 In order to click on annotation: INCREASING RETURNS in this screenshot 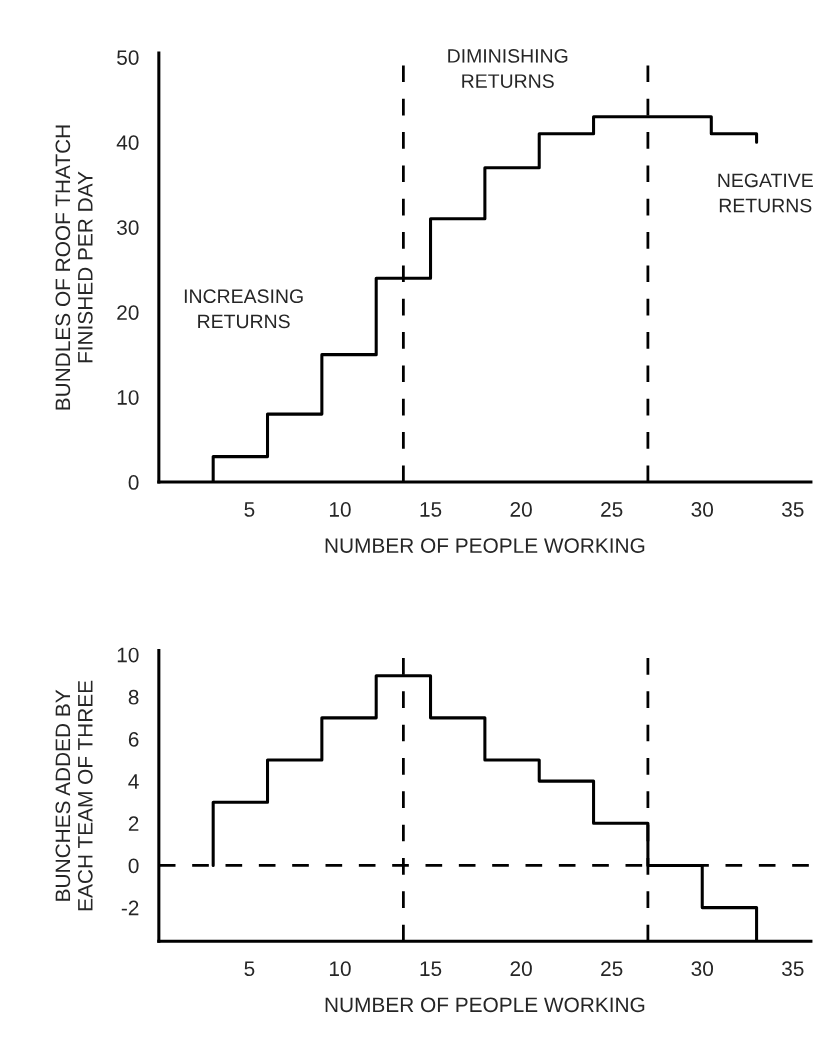, I will do `click(243, 309)`.